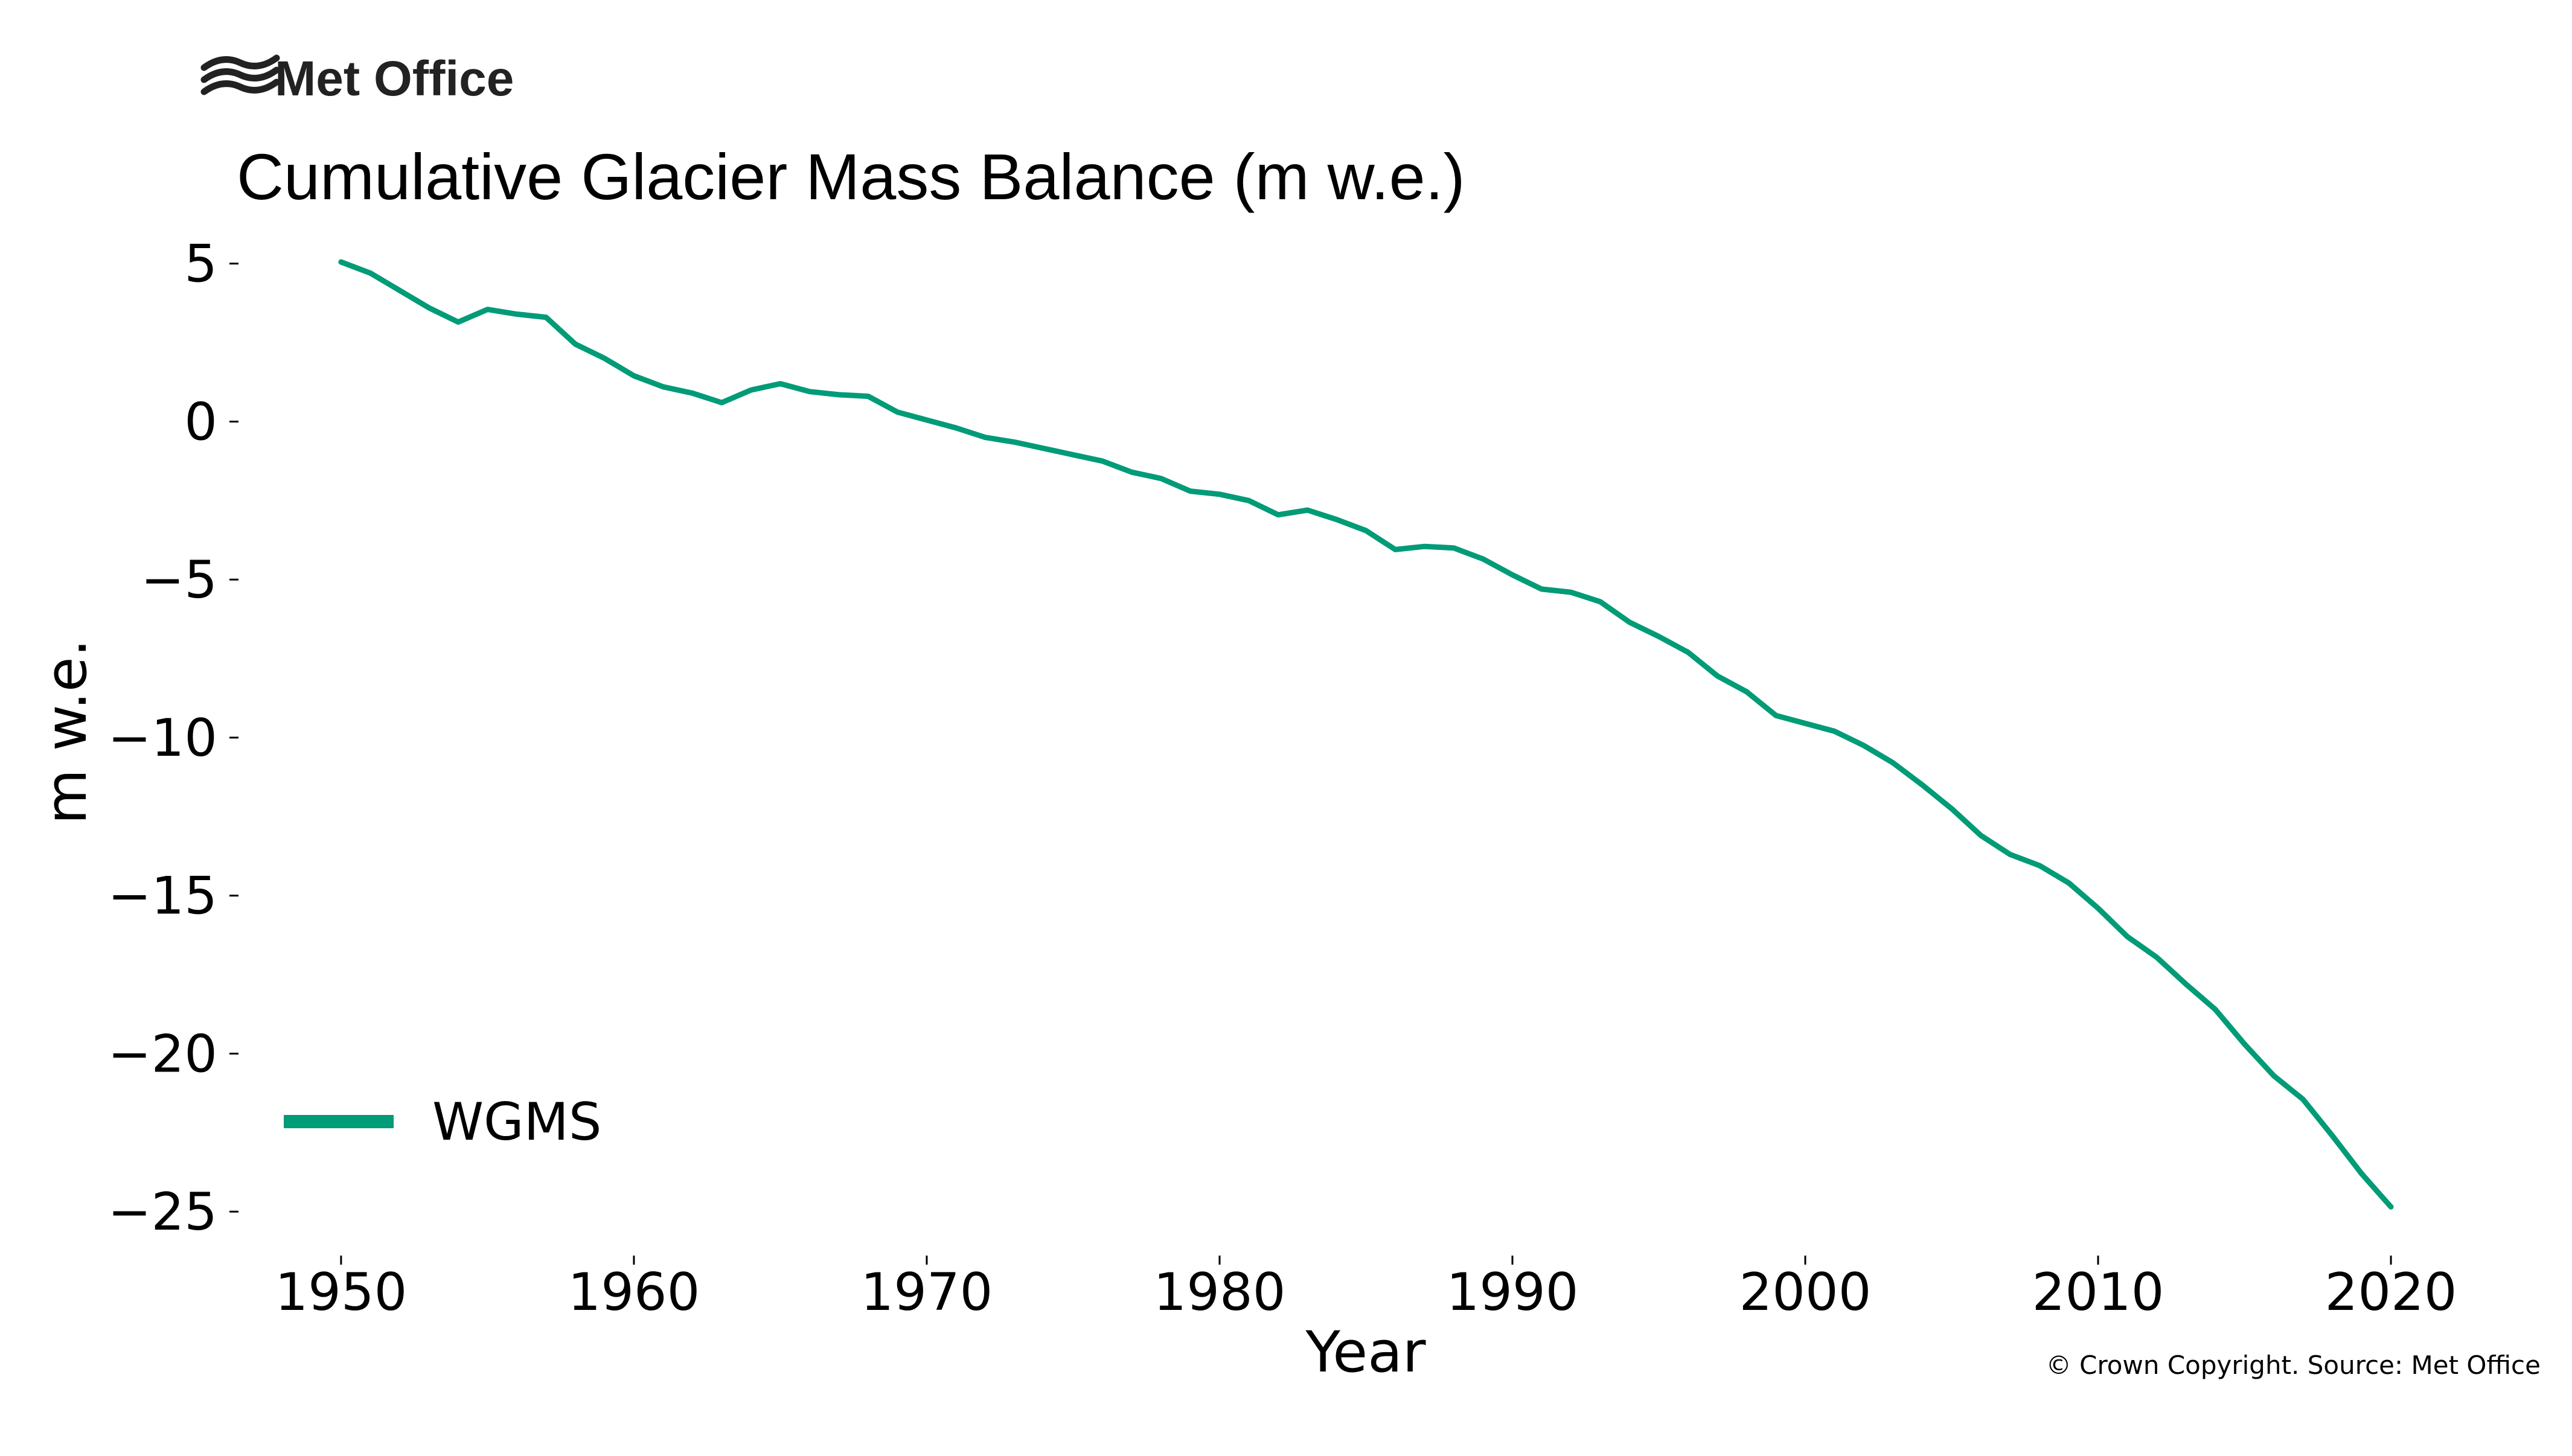 The height and width of the screenshot is (1456, 2572). Describe the element at coordinates (2293, 1365) in the screenshot. I see `copyright-credit: © Crown Copyright. Source: Met Office` at that location.